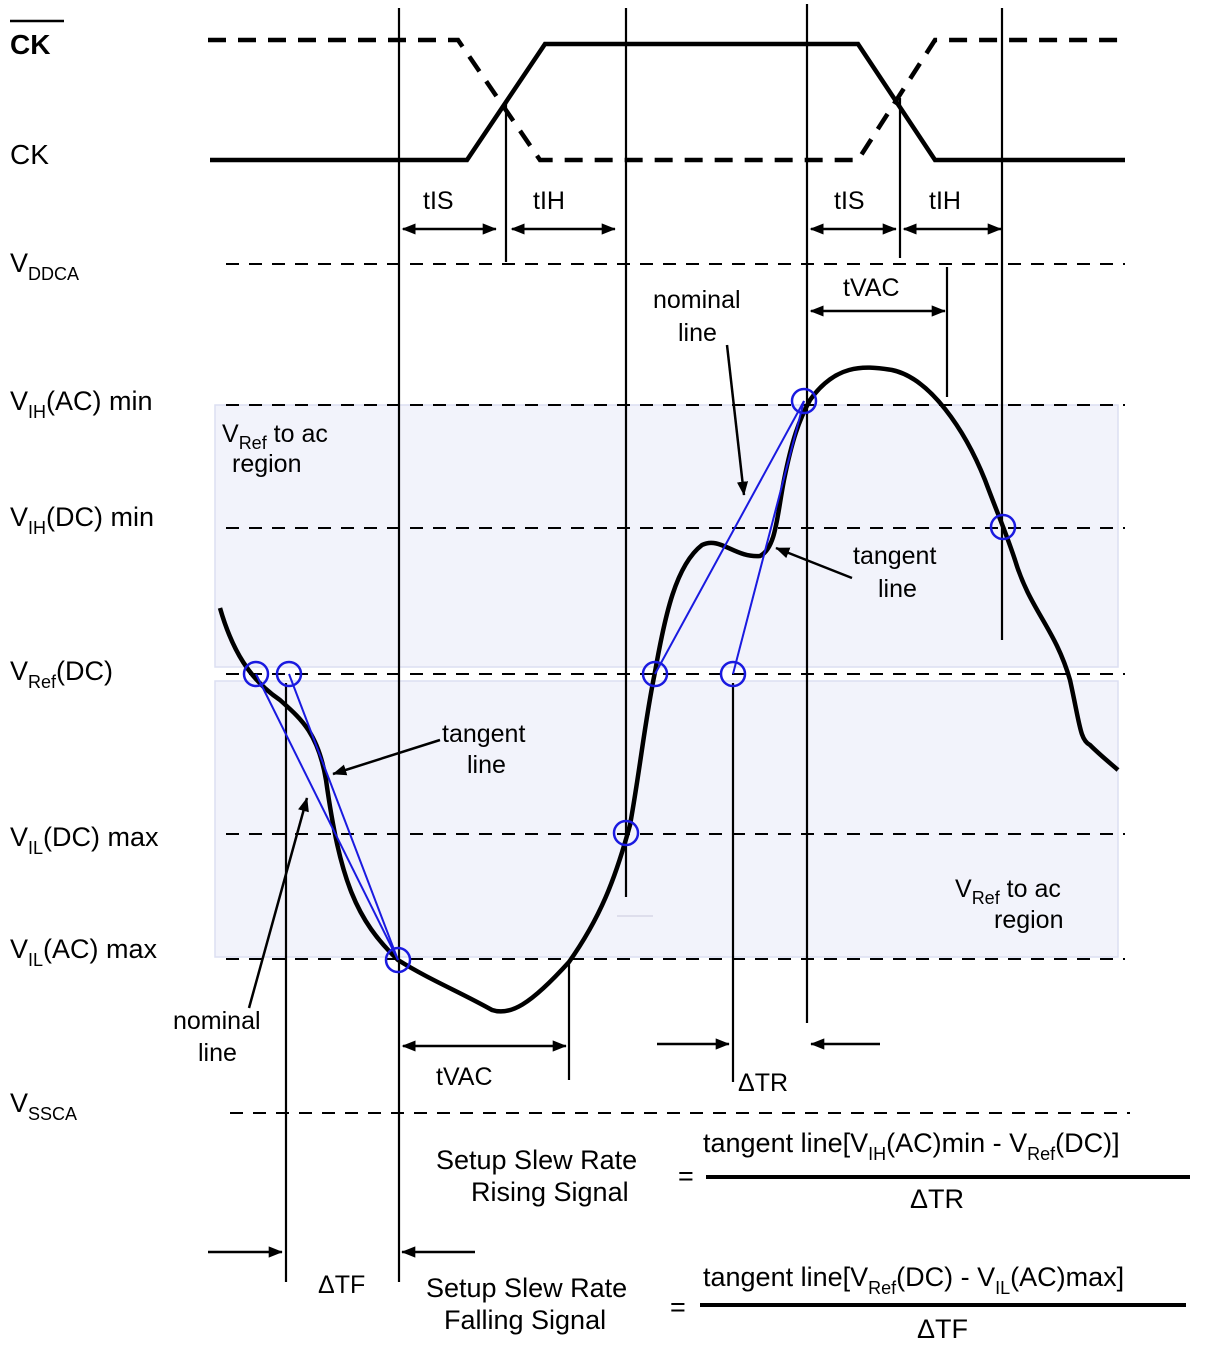 The height and width of the screenshot is (1346, 1228). Describe the element at coordinates (549, 201) in the screenshot. I see `tih-1-label: tIH` at that location.